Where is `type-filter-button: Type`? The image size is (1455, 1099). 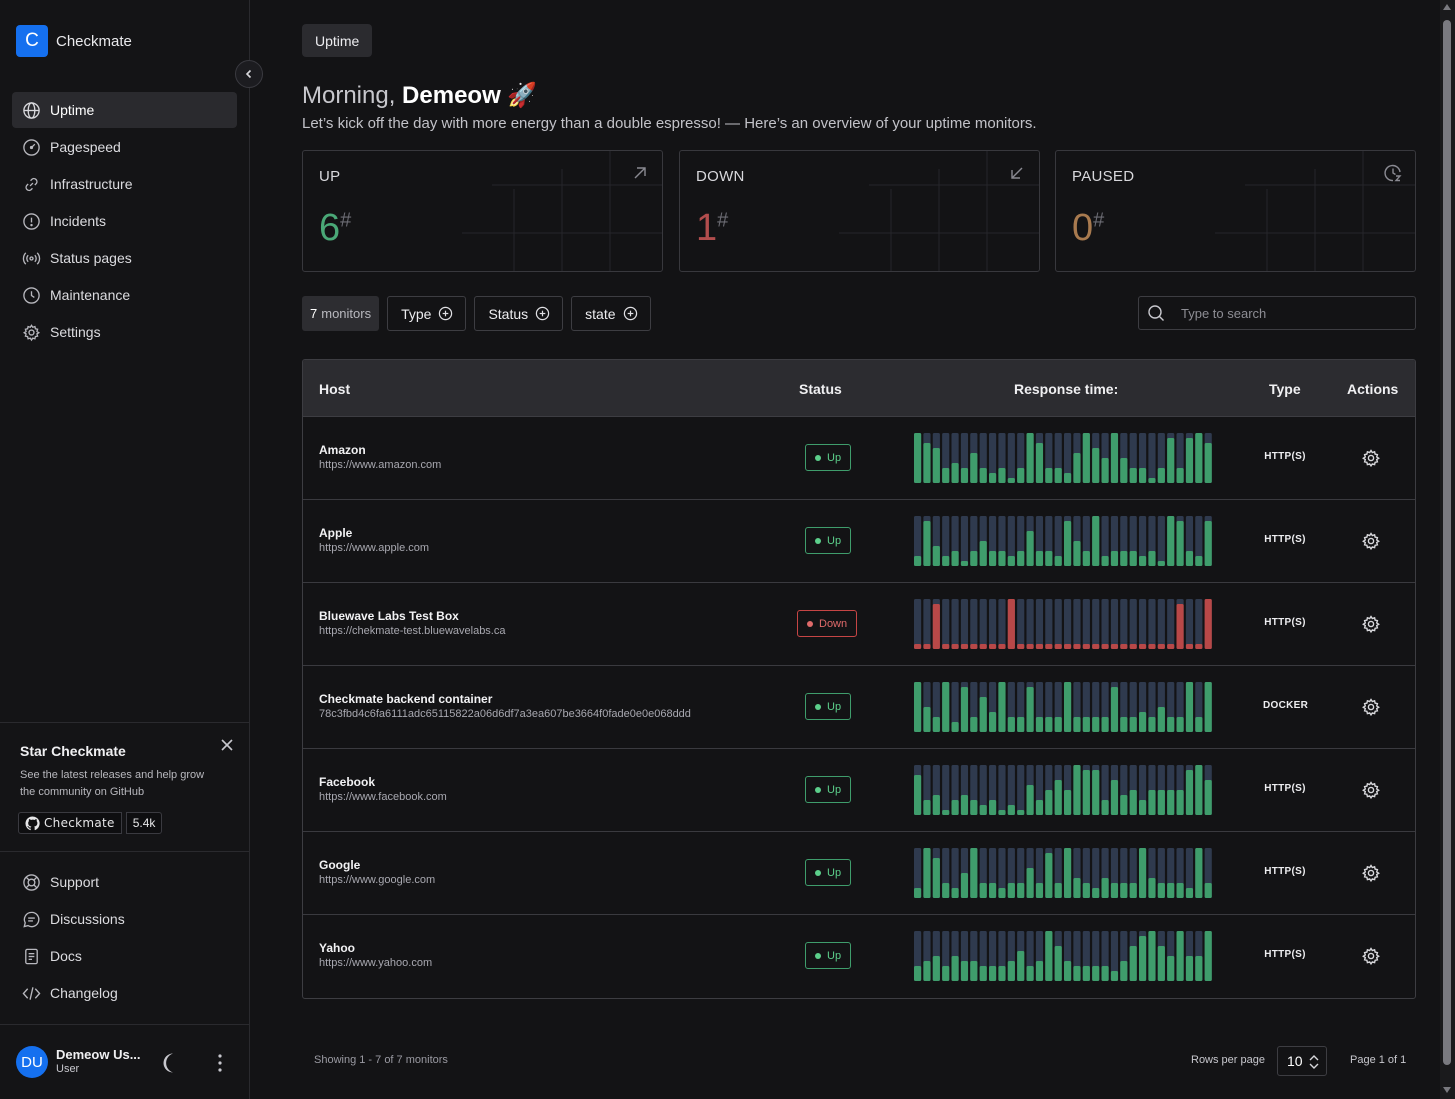 type-filter-button: Type is located at coordinates (427, 313).